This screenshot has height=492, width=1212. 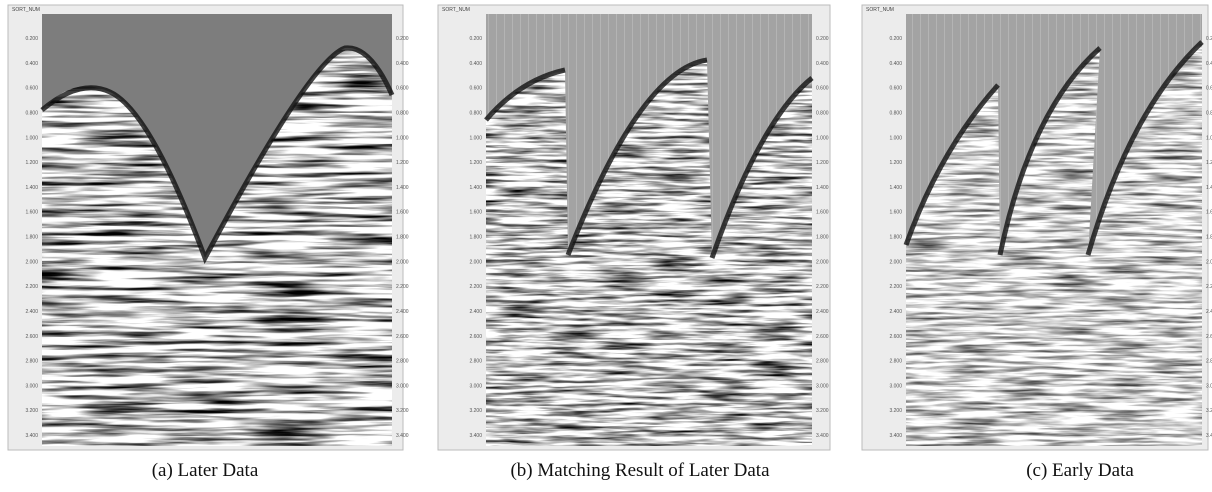 What do you see at coordinates (640, 470) in the screenshot?
I see `caption: (b) Matching Result of Later Data` at bounding box center [640, 470].